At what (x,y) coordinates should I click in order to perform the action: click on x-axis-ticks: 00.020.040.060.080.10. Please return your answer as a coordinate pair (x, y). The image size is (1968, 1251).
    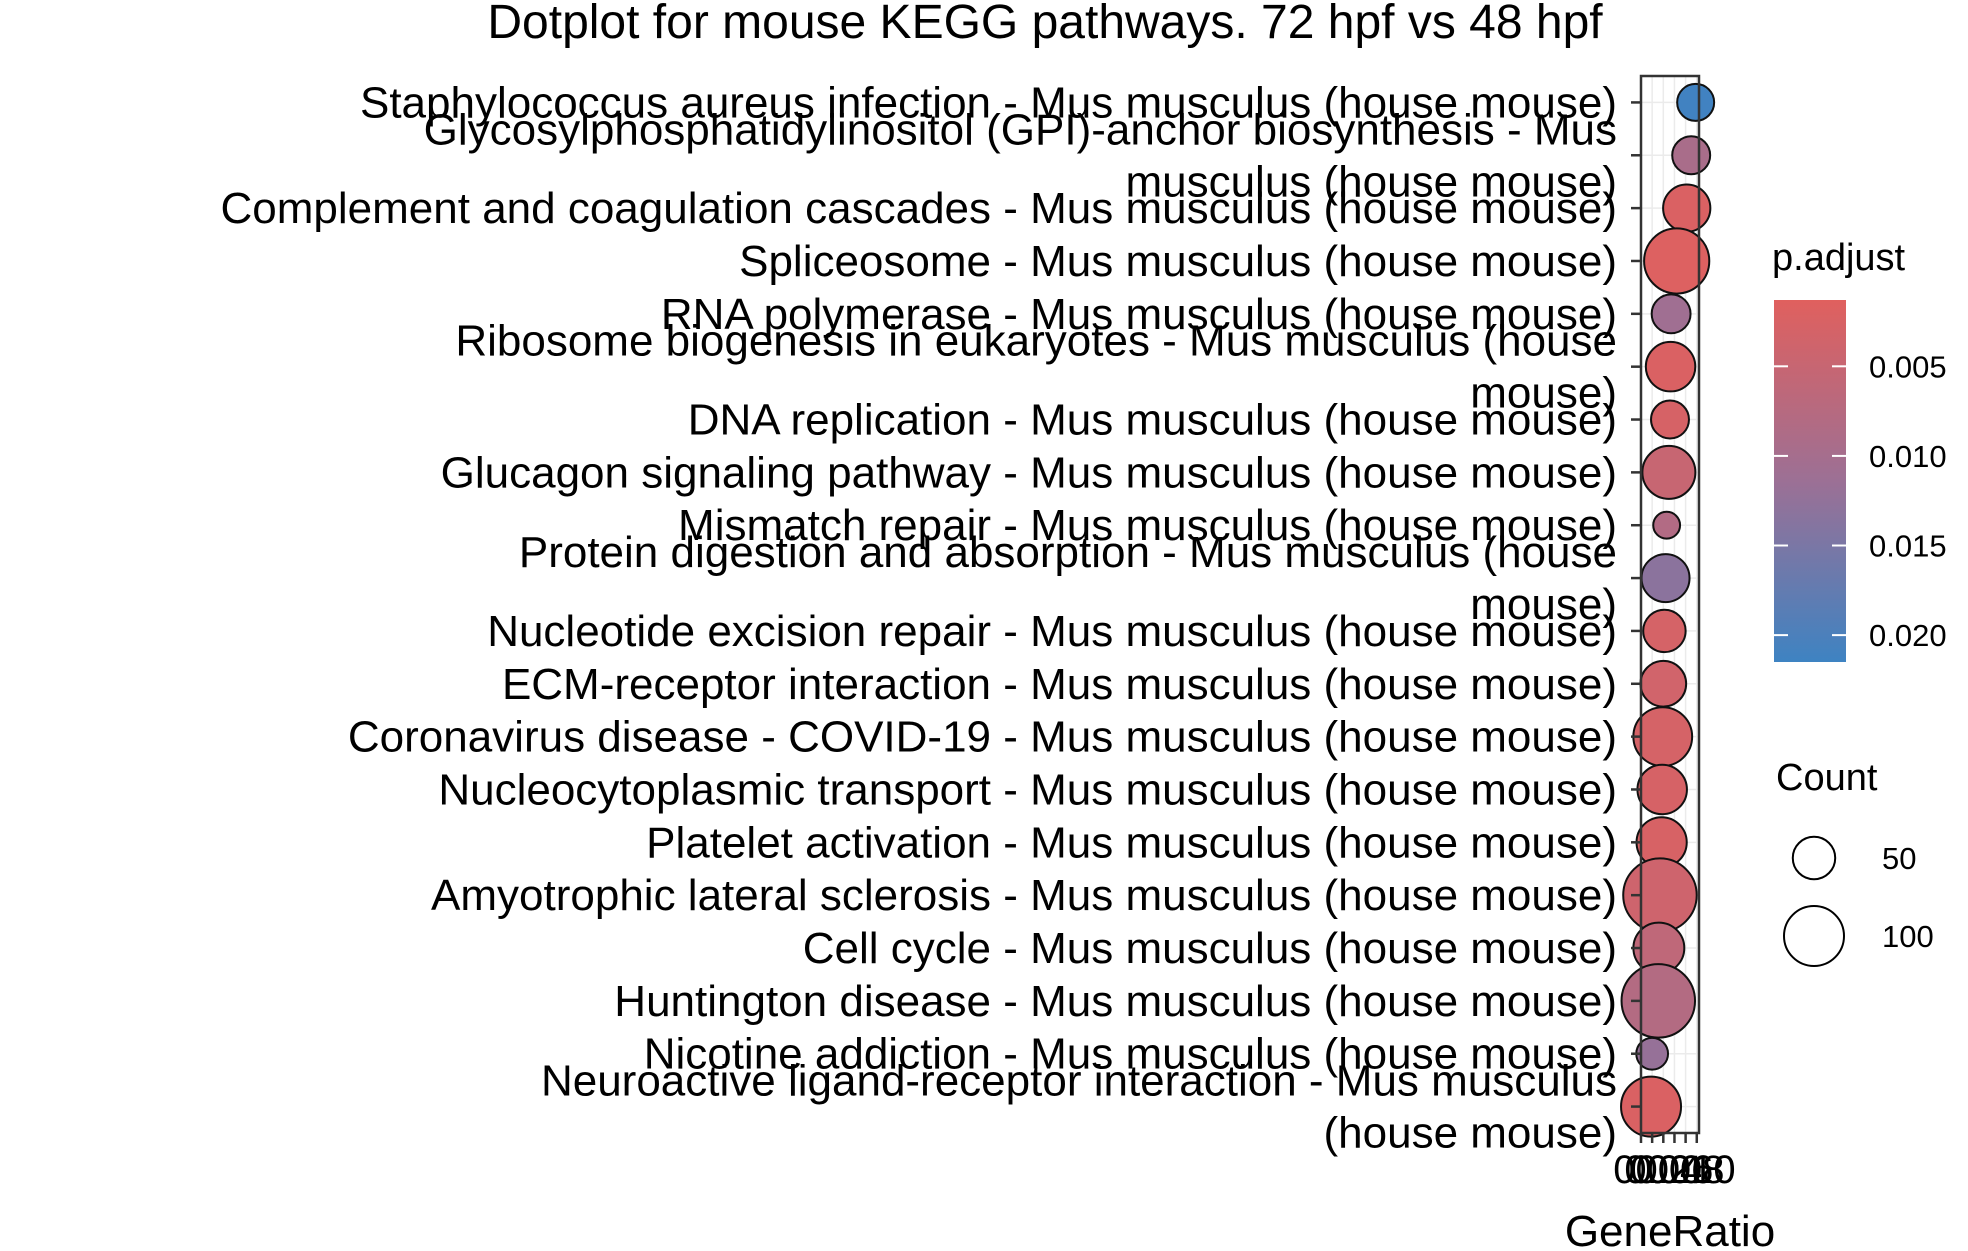
    Looking at the image, I should click on (1674, 1162).